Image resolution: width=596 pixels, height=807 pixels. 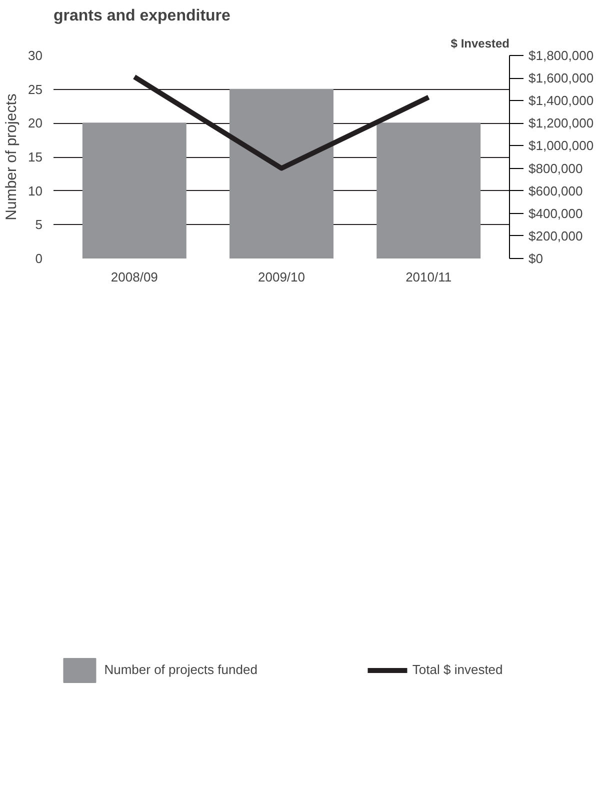 I want to click on y-tick-label: 0, so click(x=39, y=258).